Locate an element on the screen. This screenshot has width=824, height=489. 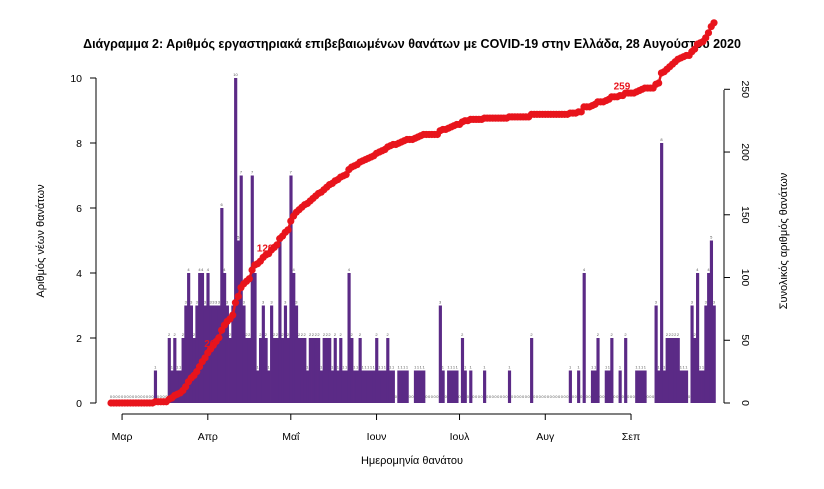
y-axis-left-label: Αριθμός νέων θανάτων is located at coordinates (41, 241).